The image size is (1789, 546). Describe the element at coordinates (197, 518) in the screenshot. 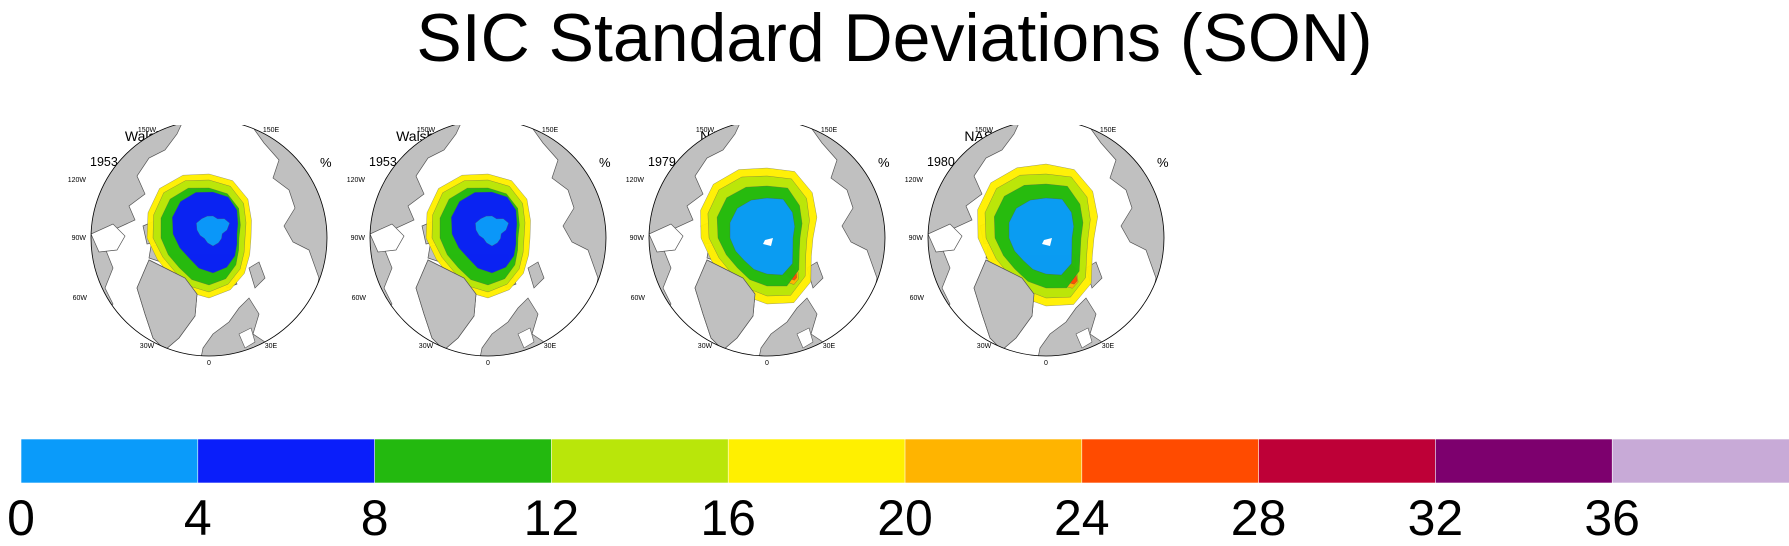

I see `colorbar-label: 4` at that location.